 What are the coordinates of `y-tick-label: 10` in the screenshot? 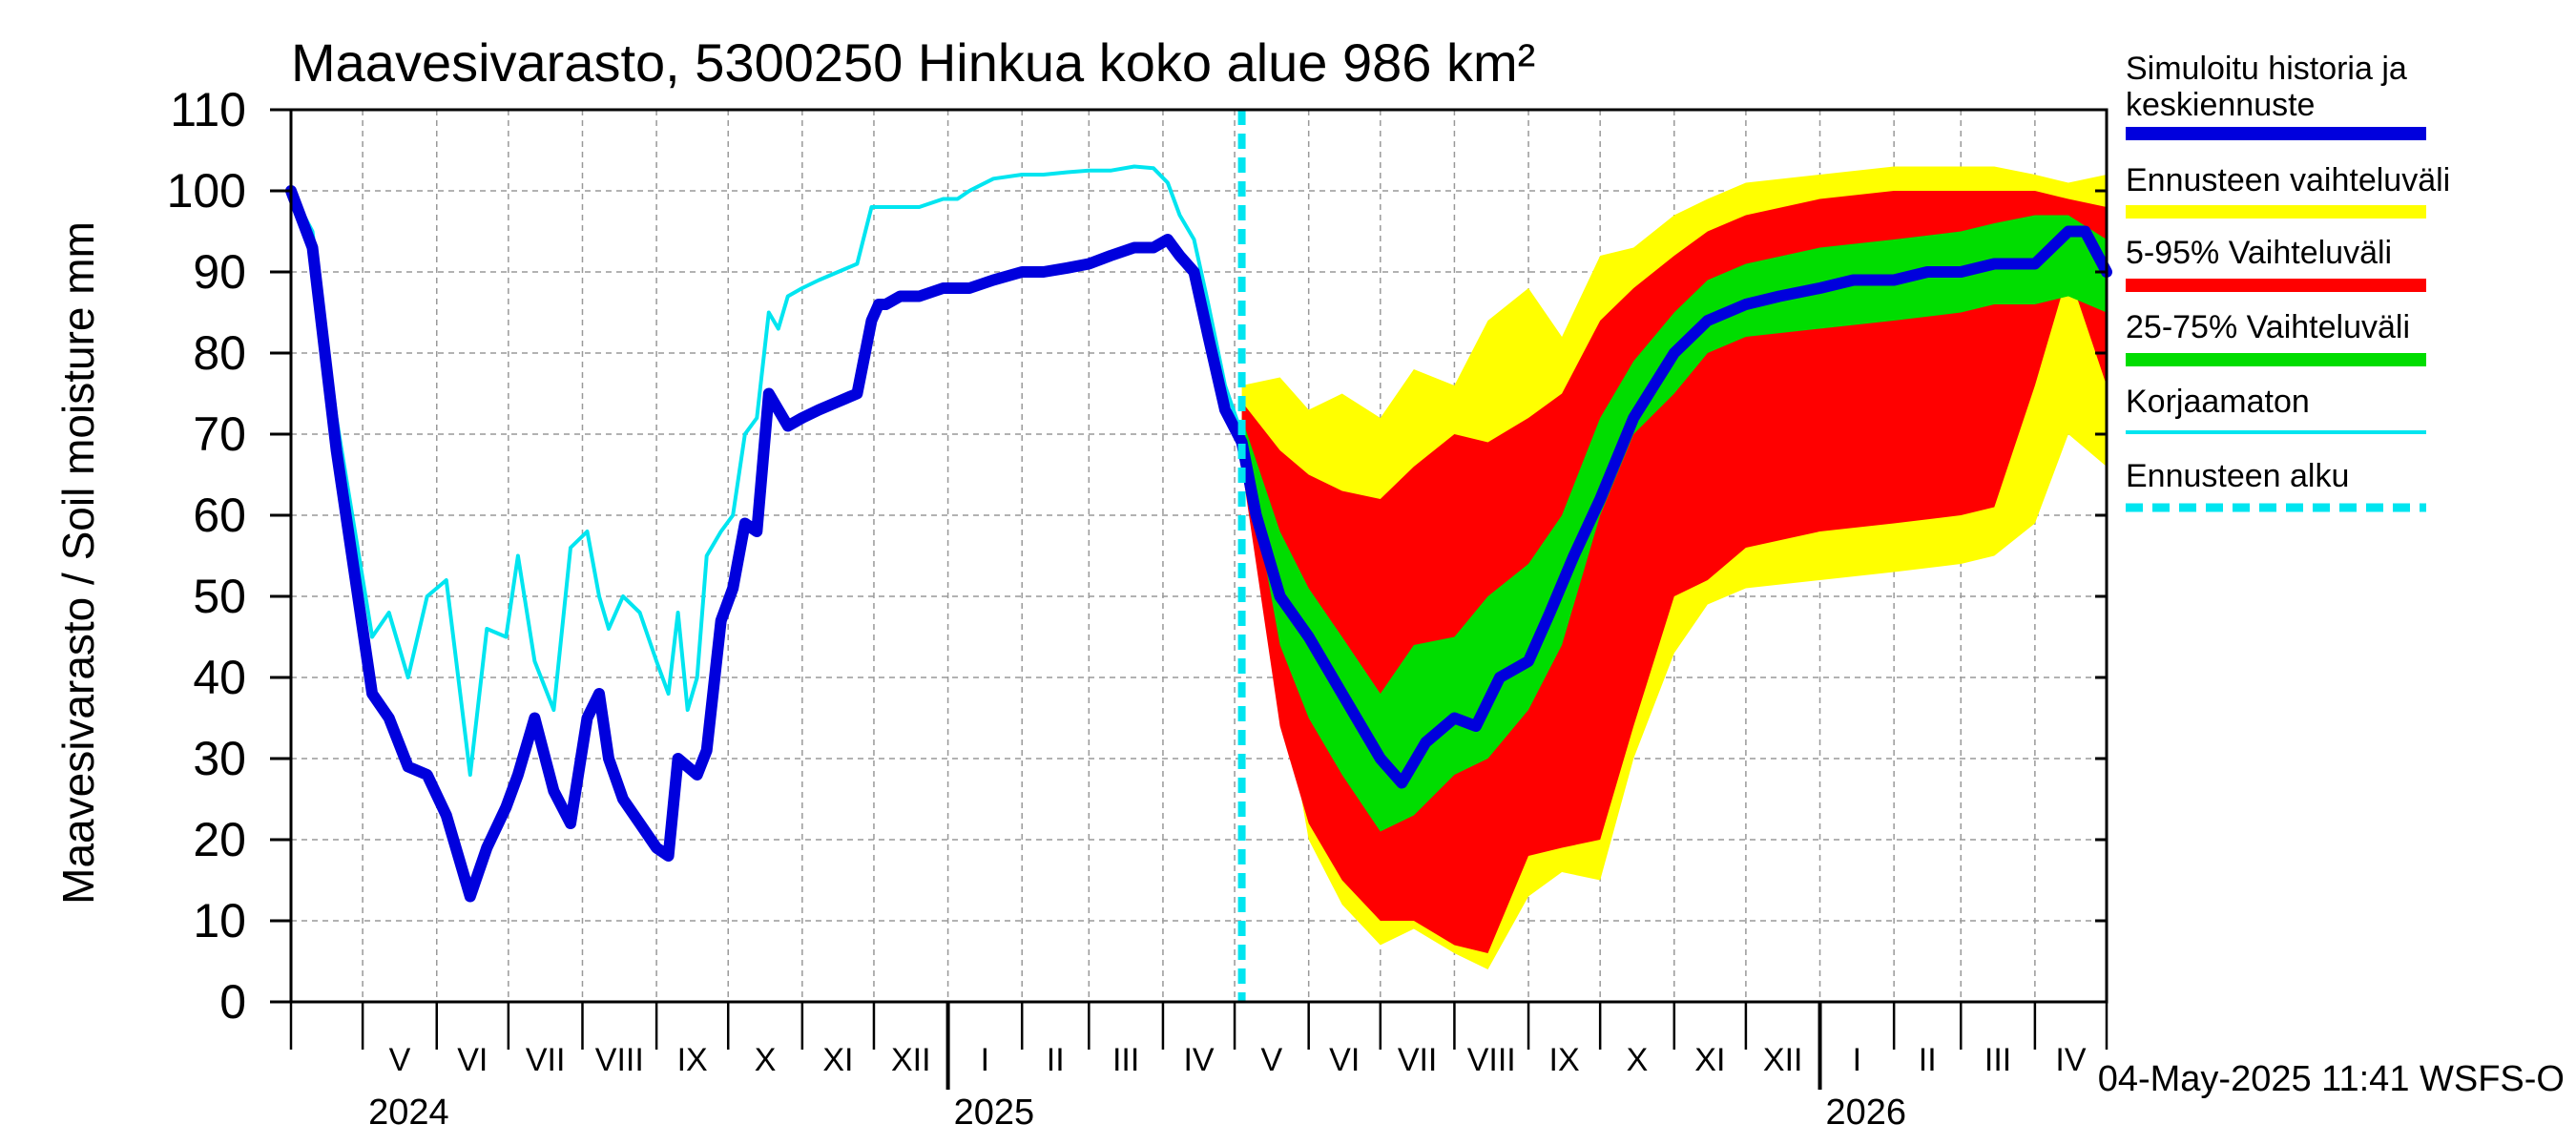 It's located at (219, 920).